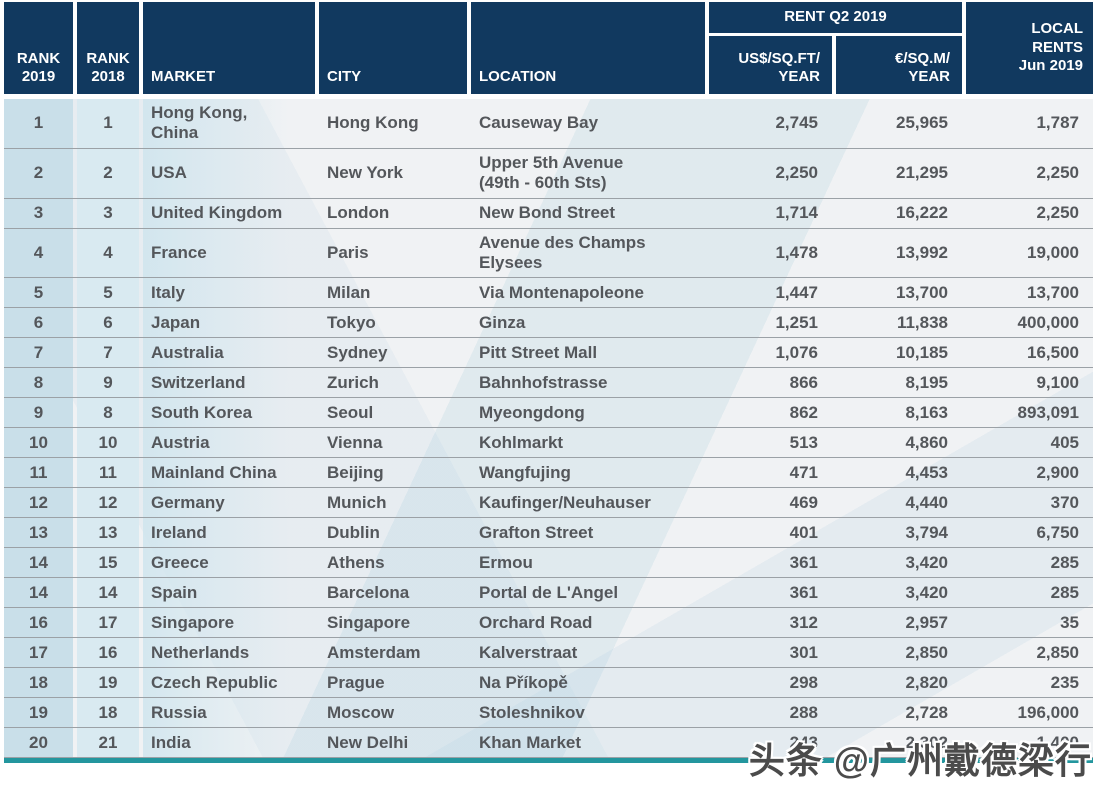  What do you see at coordinates (108, 623) in the screenshot?
I see `cell-rank-2018: 17` at bounding box center [108, 623].